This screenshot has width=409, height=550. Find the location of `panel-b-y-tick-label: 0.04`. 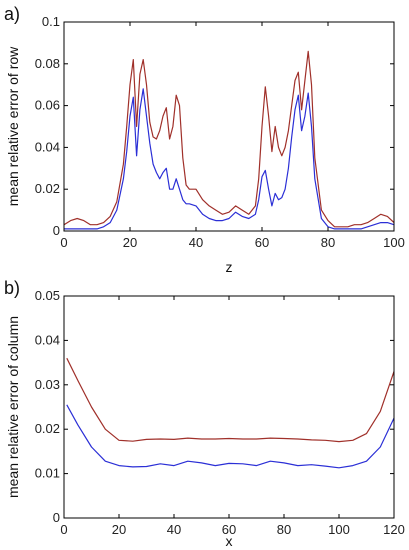

panel-b-y-tick-label: 0.04 is located at coordinates (47, 339).